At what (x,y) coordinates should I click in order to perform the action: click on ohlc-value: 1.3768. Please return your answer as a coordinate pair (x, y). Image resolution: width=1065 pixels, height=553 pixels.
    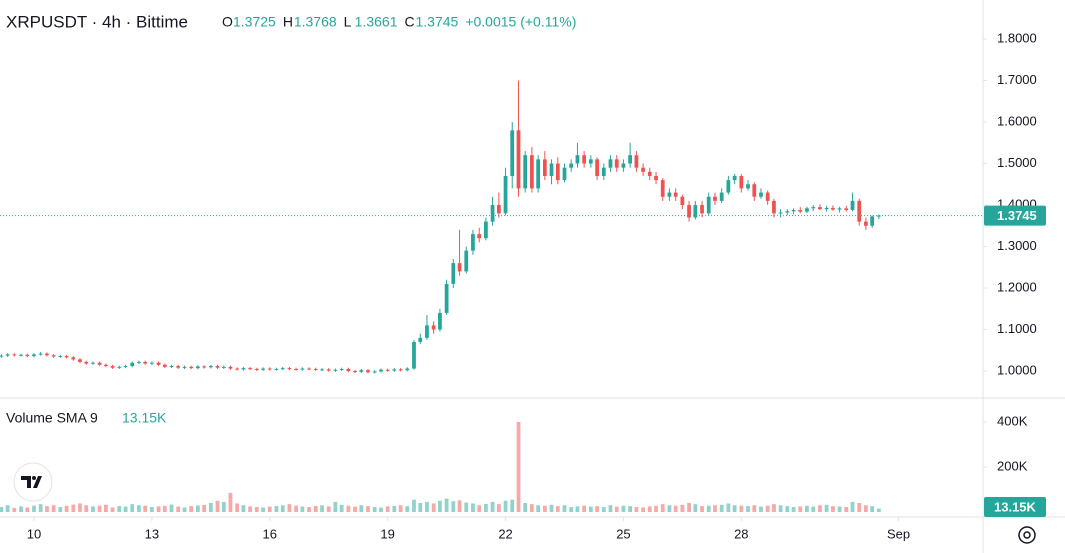
    Looking at the image, I should click on (315, 22).